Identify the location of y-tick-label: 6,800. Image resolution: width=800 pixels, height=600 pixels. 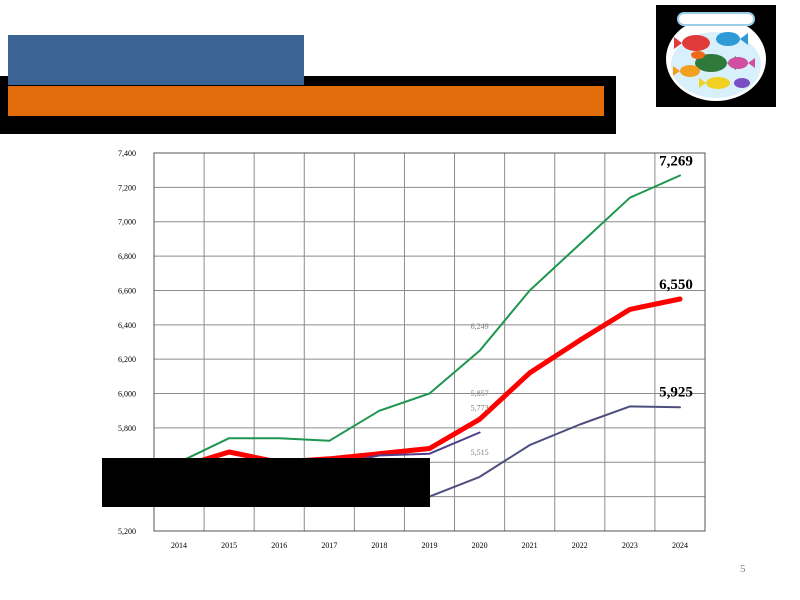
(127, 256).